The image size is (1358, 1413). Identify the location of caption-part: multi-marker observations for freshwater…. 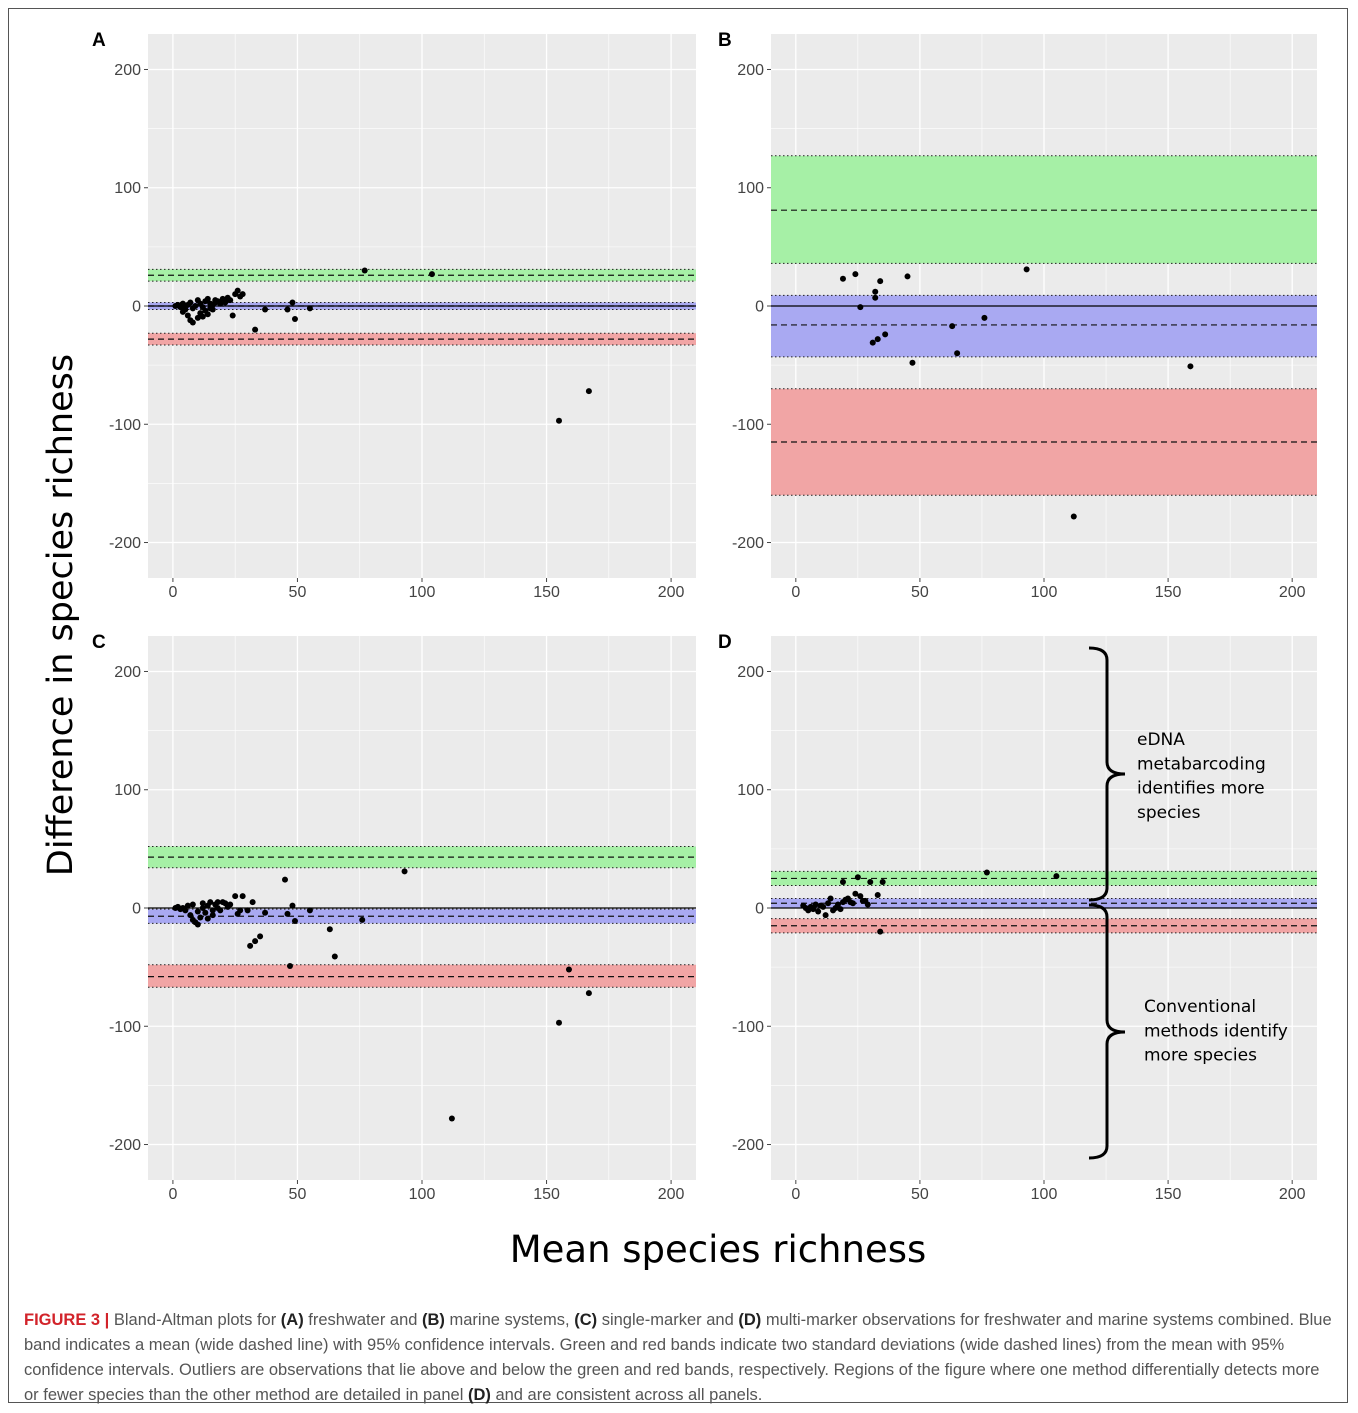
(678, 1357).